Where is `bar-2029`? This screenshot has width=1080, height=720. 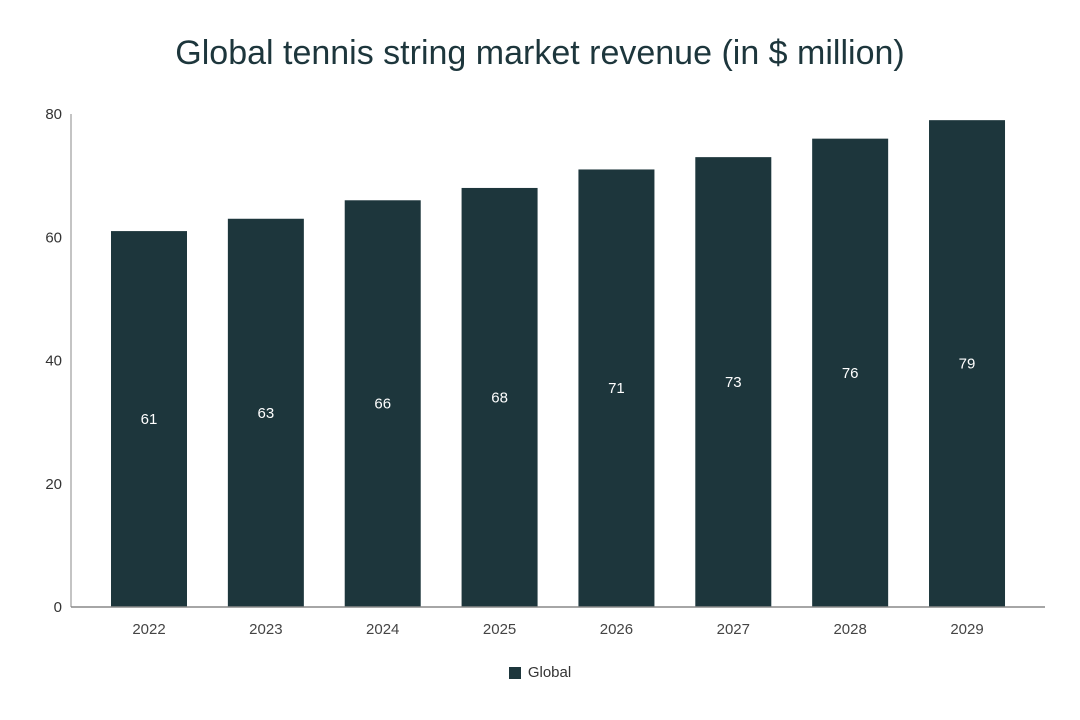
bar-2029 is located at coordinates (967, 363).